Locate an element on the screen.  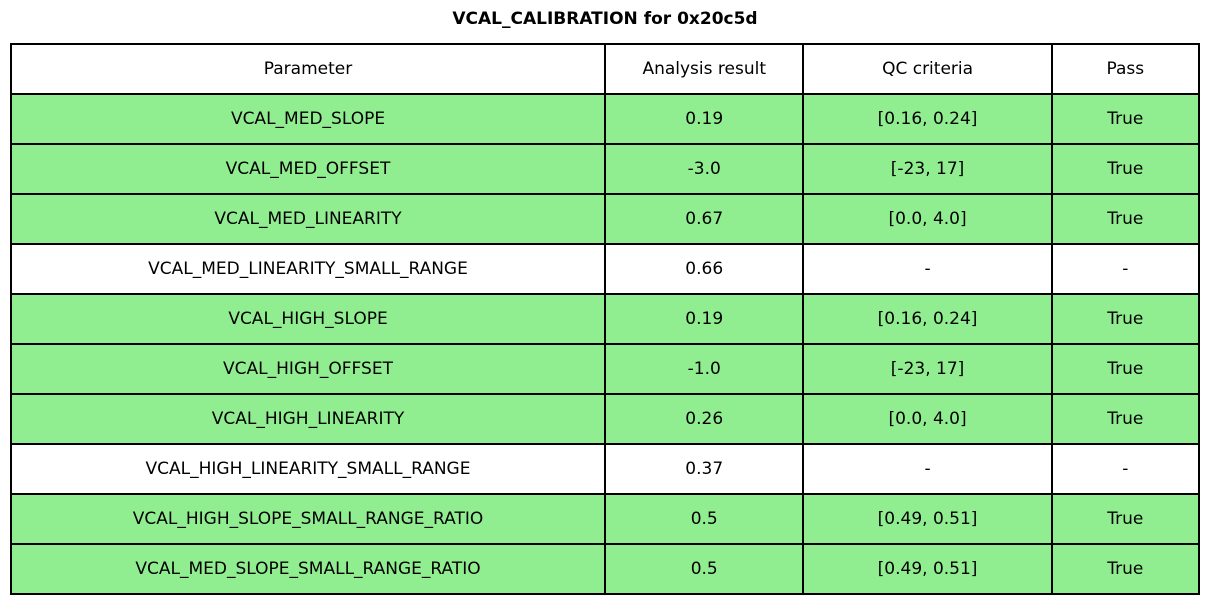
column-header-pass: Pass is located at coordinates (1125, 69).